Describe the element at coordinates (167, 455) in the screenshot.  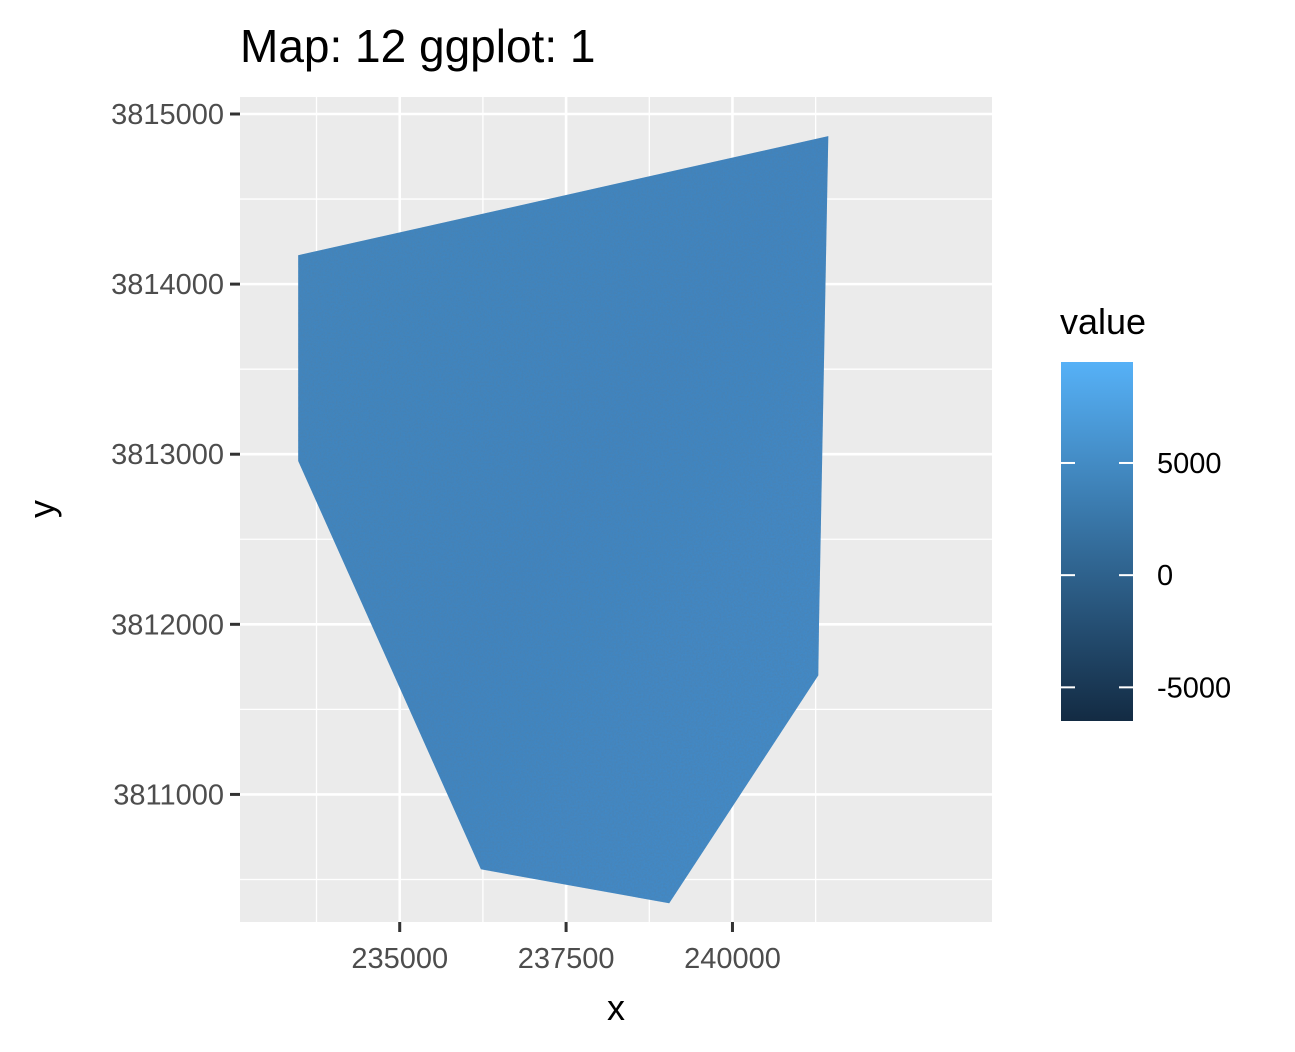
I see `y-tick-label: 3813000` at that location.